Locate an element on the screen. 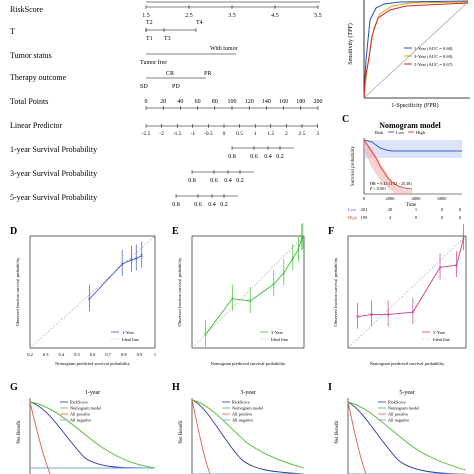 The height and width of the screenshot is (474, 474). calib-line-f is located at coordinates (411, 278).